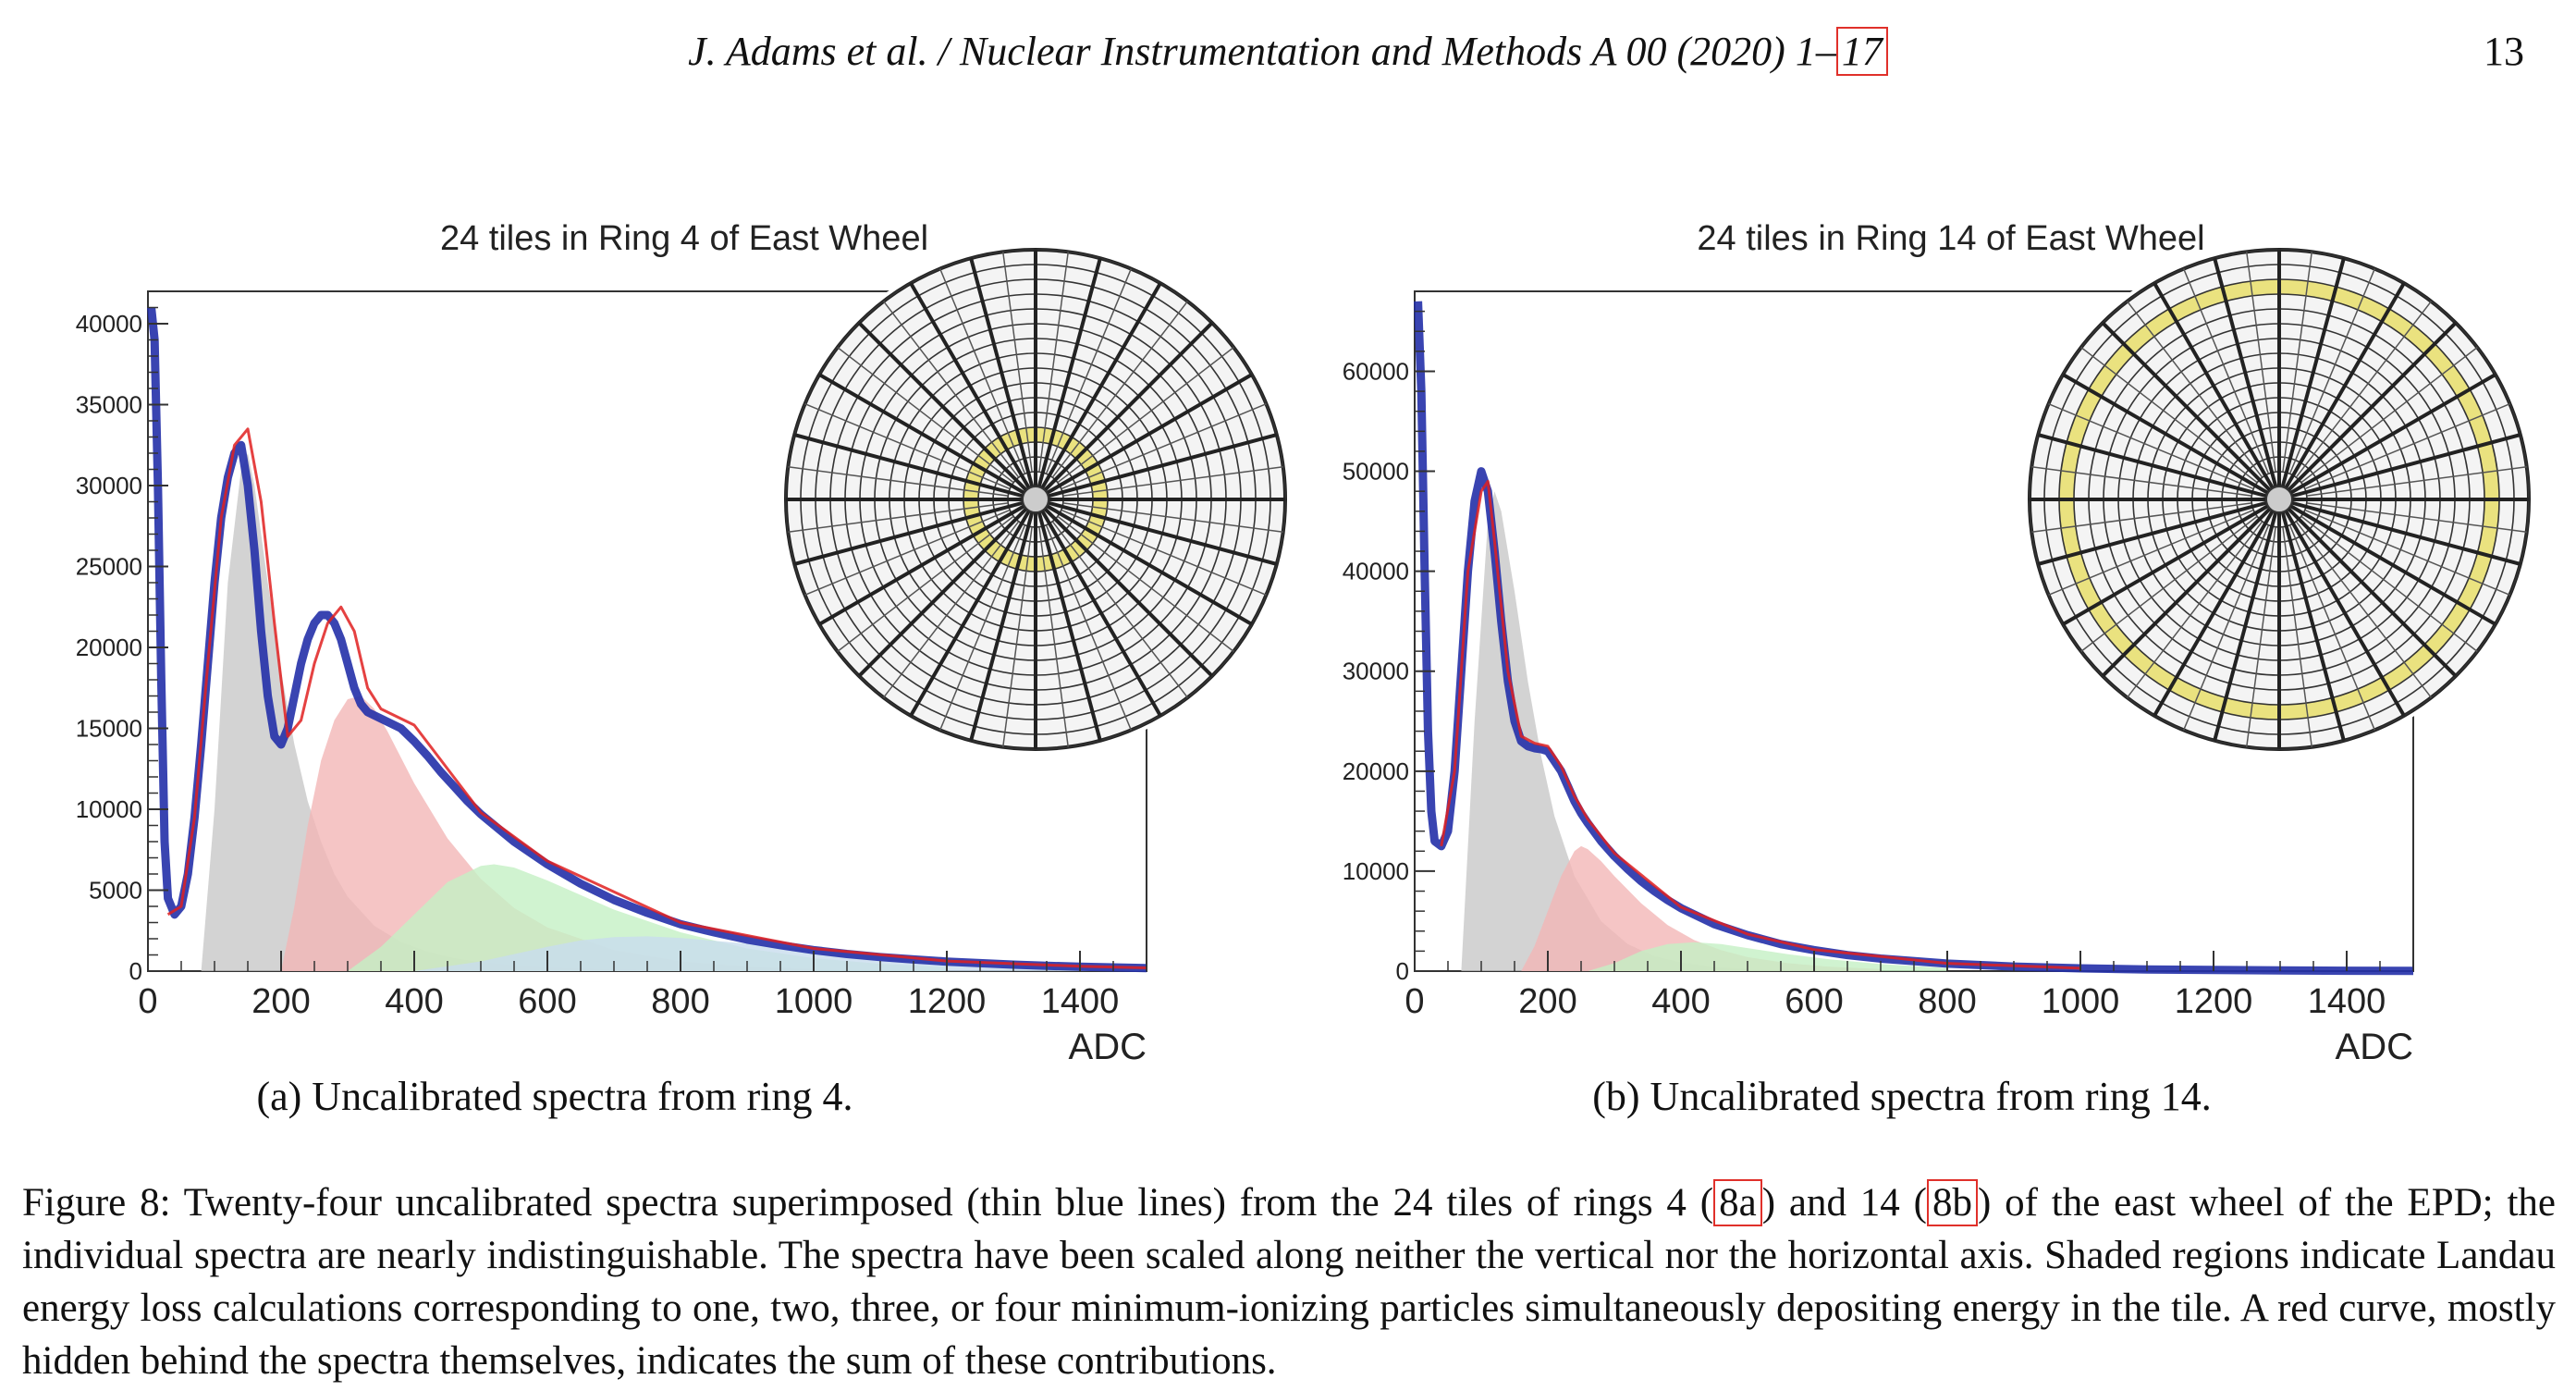  What do you see at coordinates (109, 324) in the screenshot?
I see `y-tick-label: 40000` at bounding box center [109, 324].